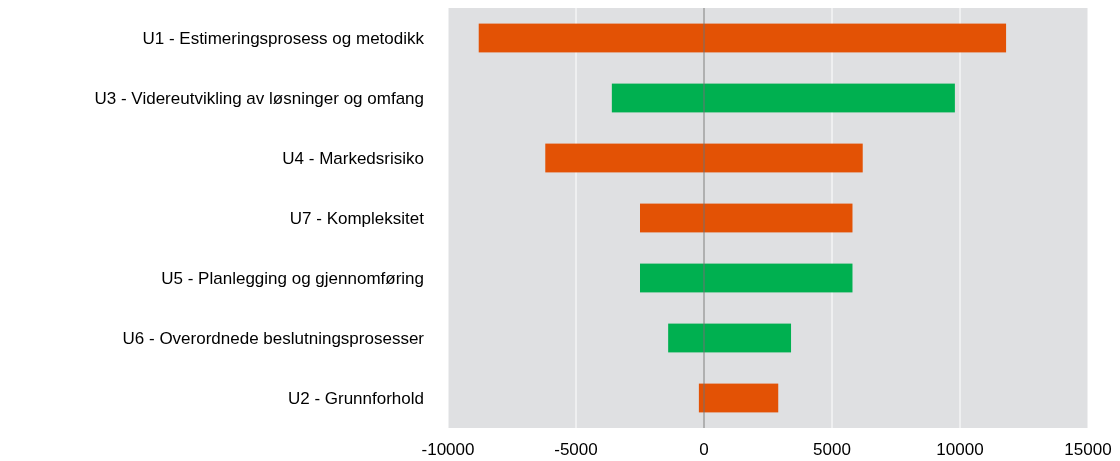 This screenshot has width=1120, height=461. I want to click on y-tick-label: U7 - Kompleksitet, so click(357, 218).